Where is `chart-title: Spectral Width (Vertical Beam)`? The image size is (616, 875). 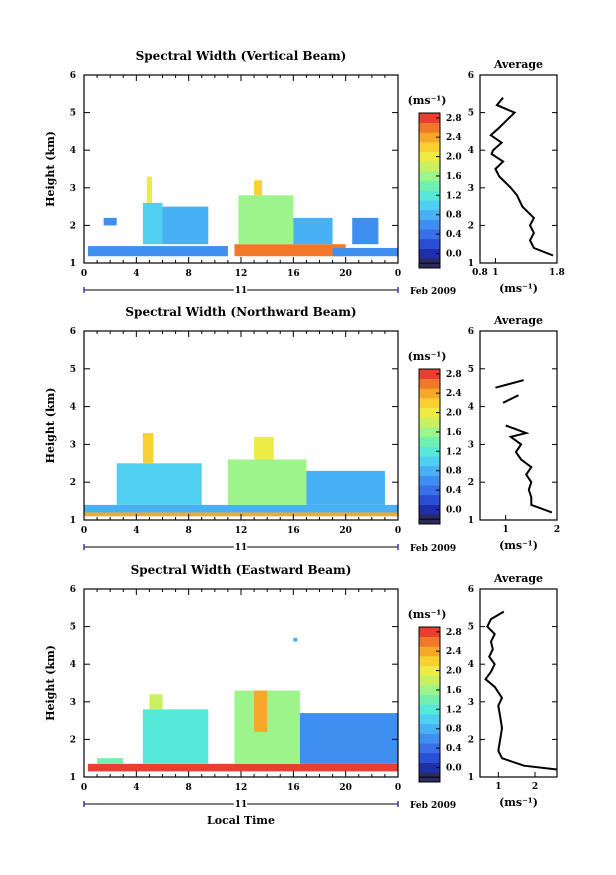 chart-title: Spectral Width (Vertical Beam) is located at coordinates (241, 56).